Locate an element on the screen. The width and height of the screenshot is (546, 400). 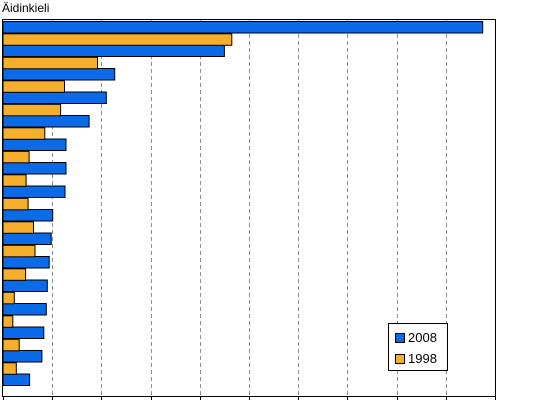
legend-label-2008: 2008 is located at coordinates (422, 337).